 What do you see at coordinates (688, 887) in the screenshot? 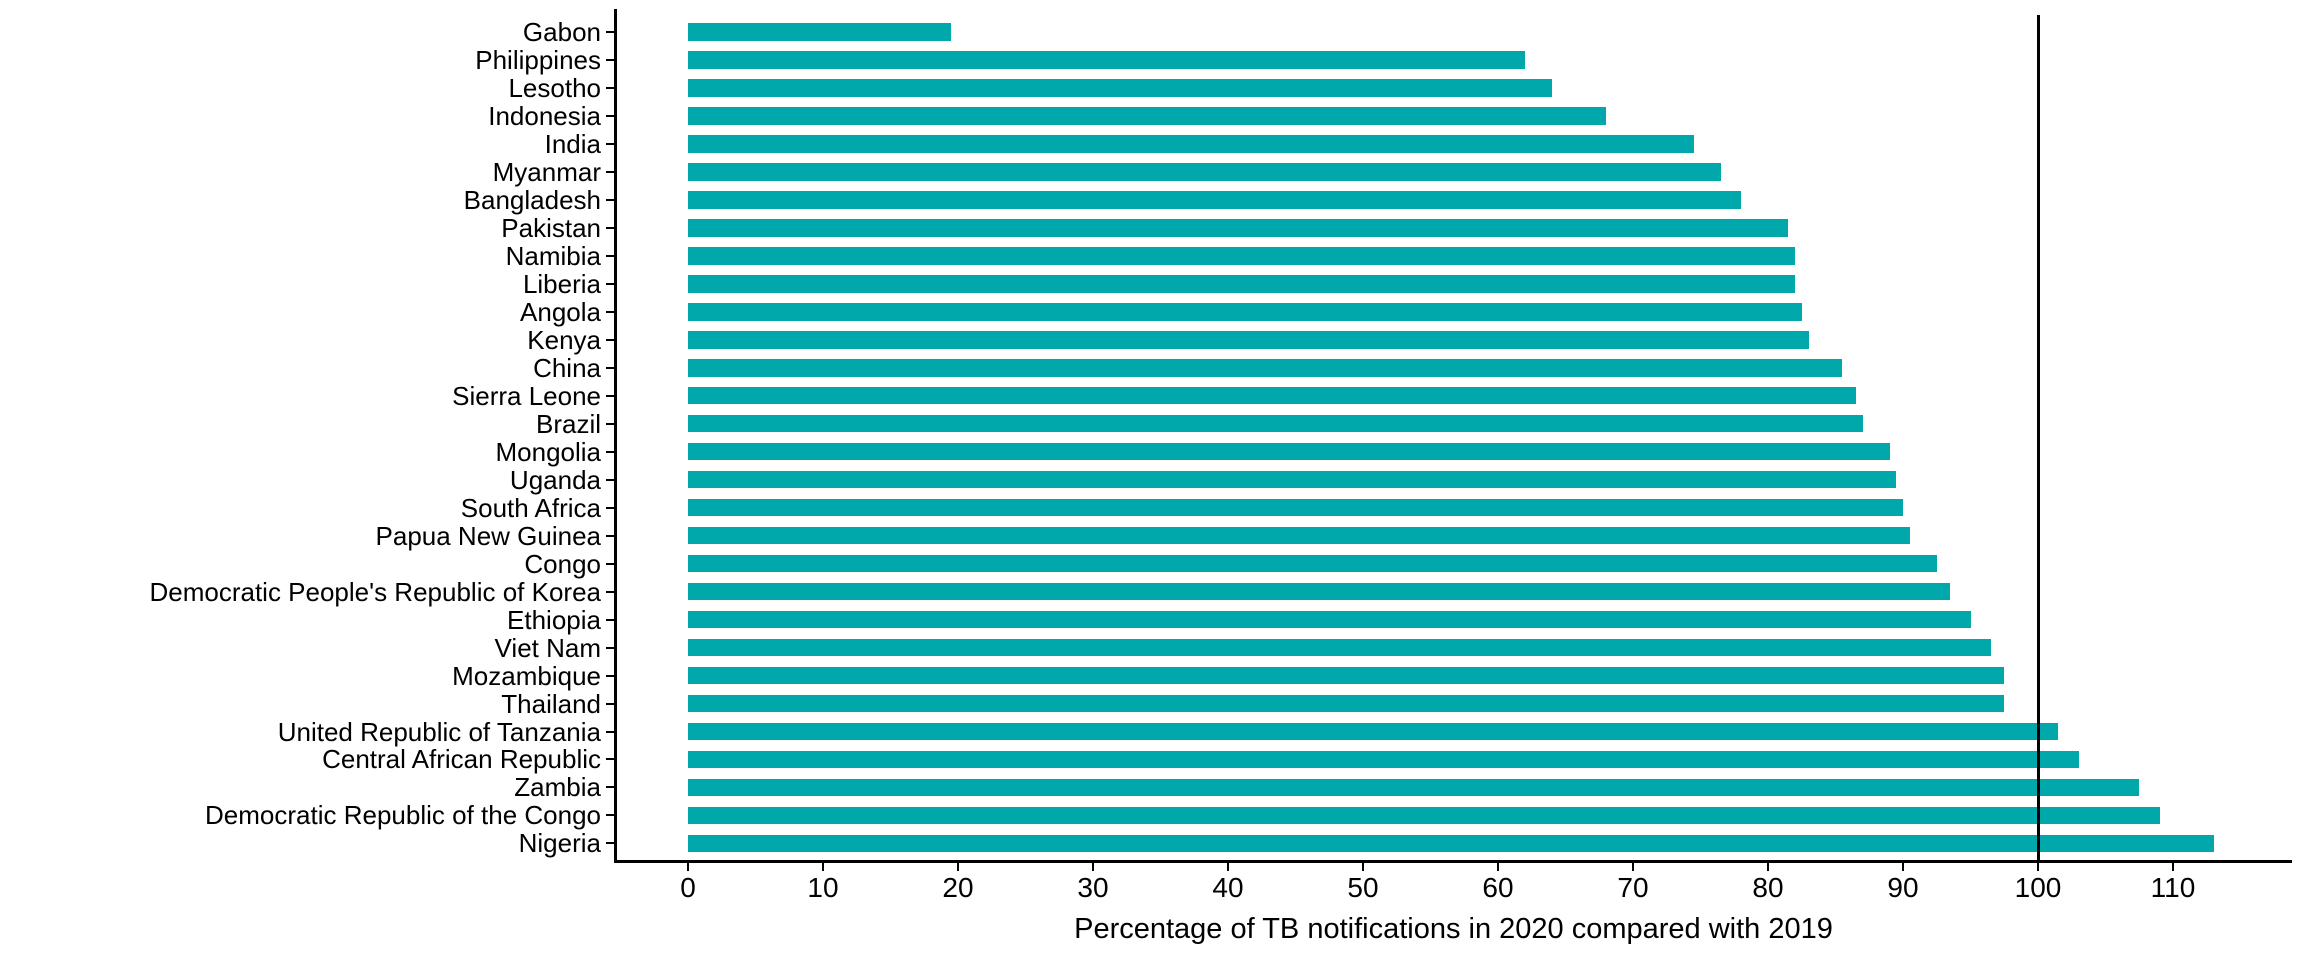
I see `x-tick-label: 0` at bounding box center [688, 887].